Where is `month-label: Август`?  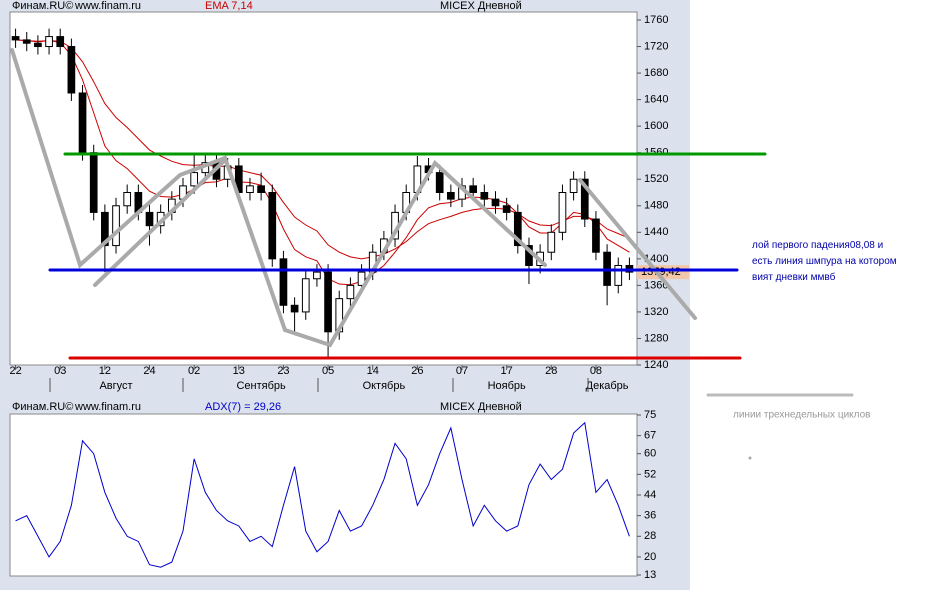 month-label: Август is located at coordinates (115, 386).